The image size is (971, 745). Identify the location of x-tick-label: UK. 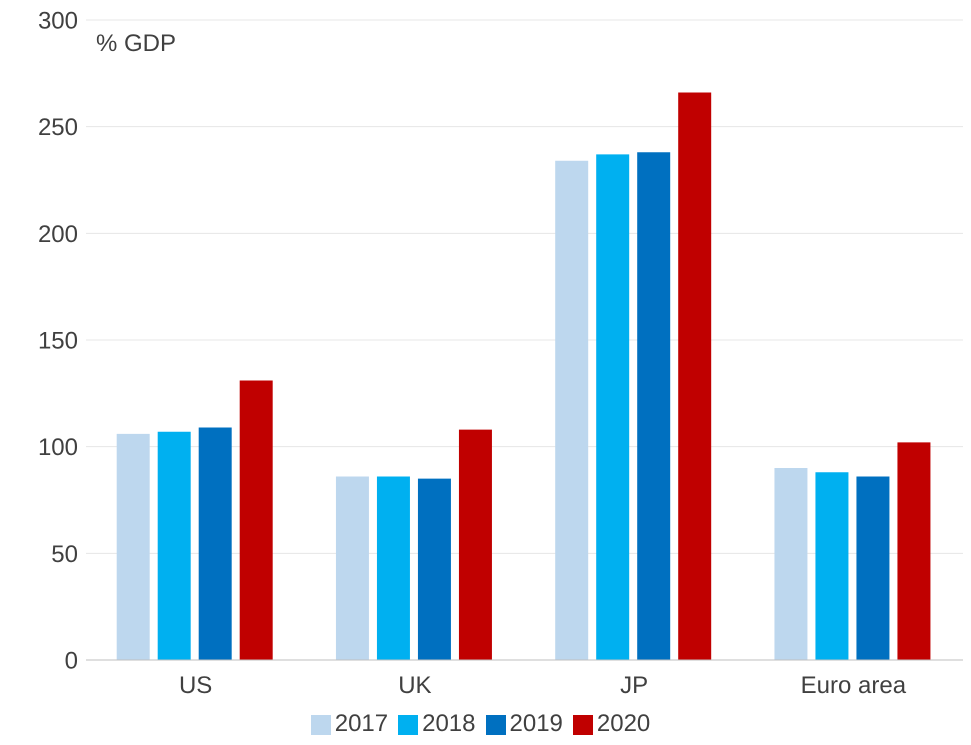
(415, 686).